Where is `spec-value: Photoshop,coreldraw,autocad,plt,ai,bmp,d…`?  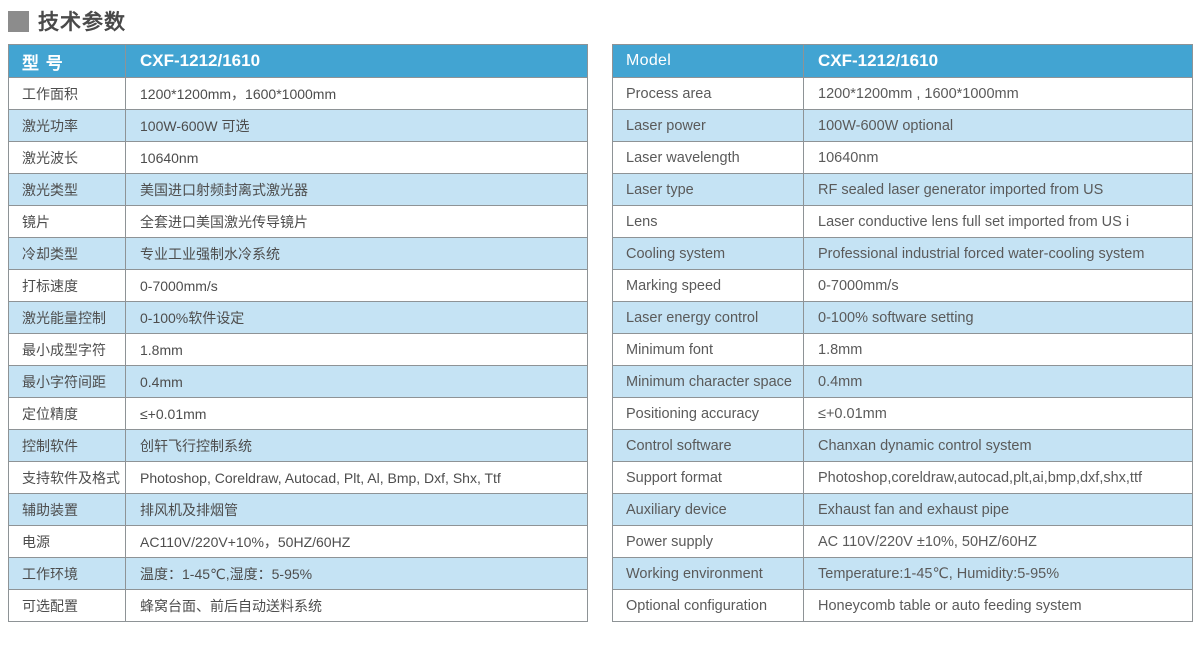
spec-value: Photoshop,coreldraw,autocad,plt,ai,bmp,d… is located at coordinates (998, 477).